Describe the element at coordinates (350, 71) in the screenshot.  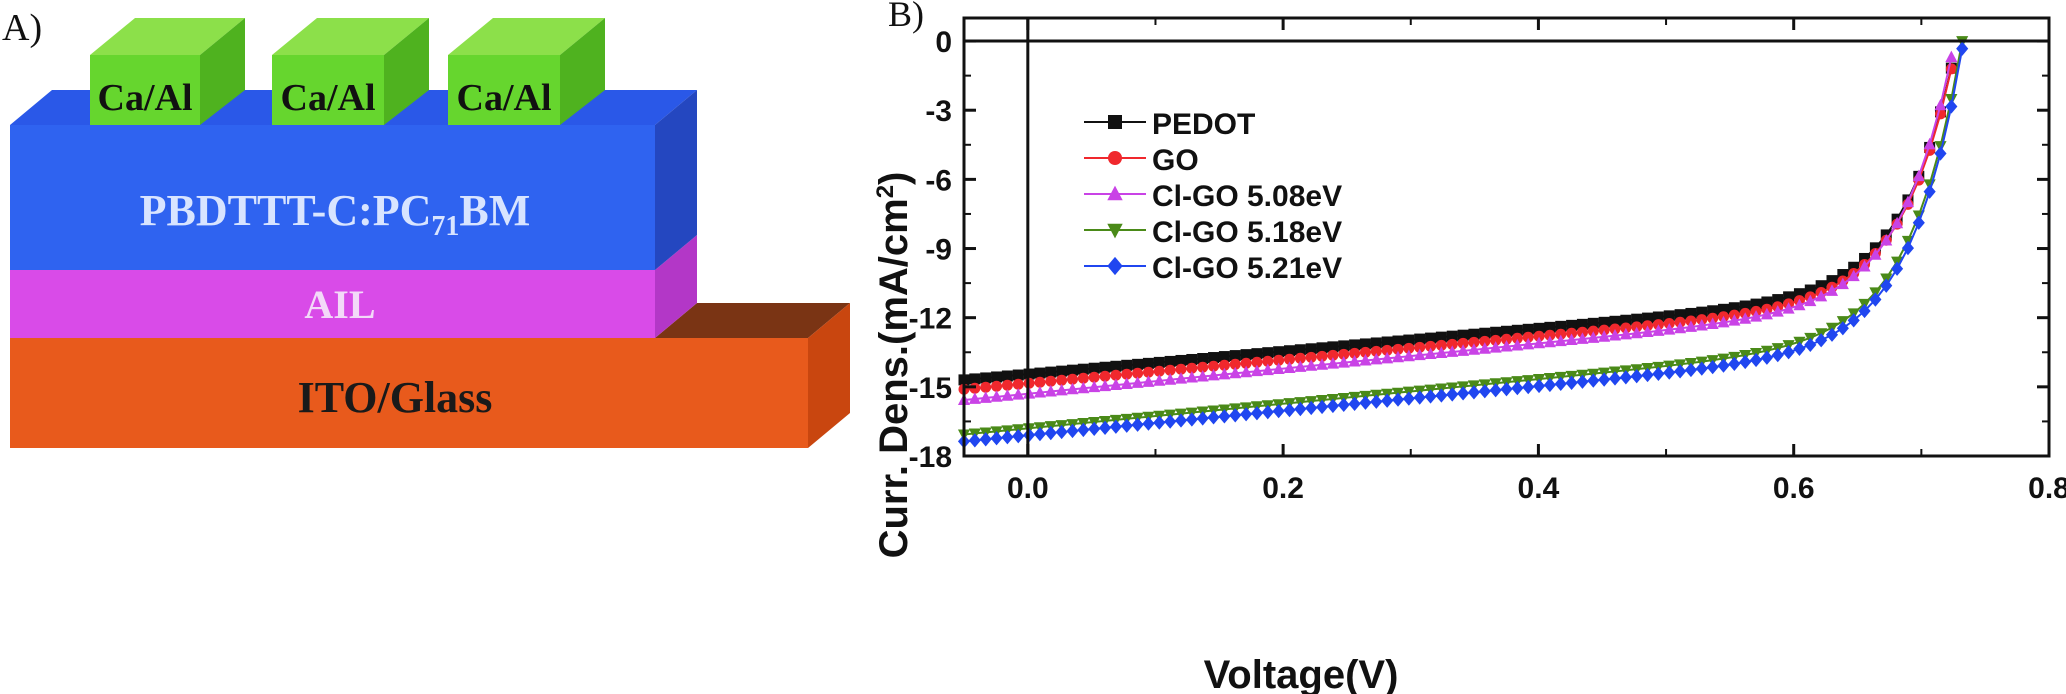
I see `electrode-2: Ca/Al` at that location.